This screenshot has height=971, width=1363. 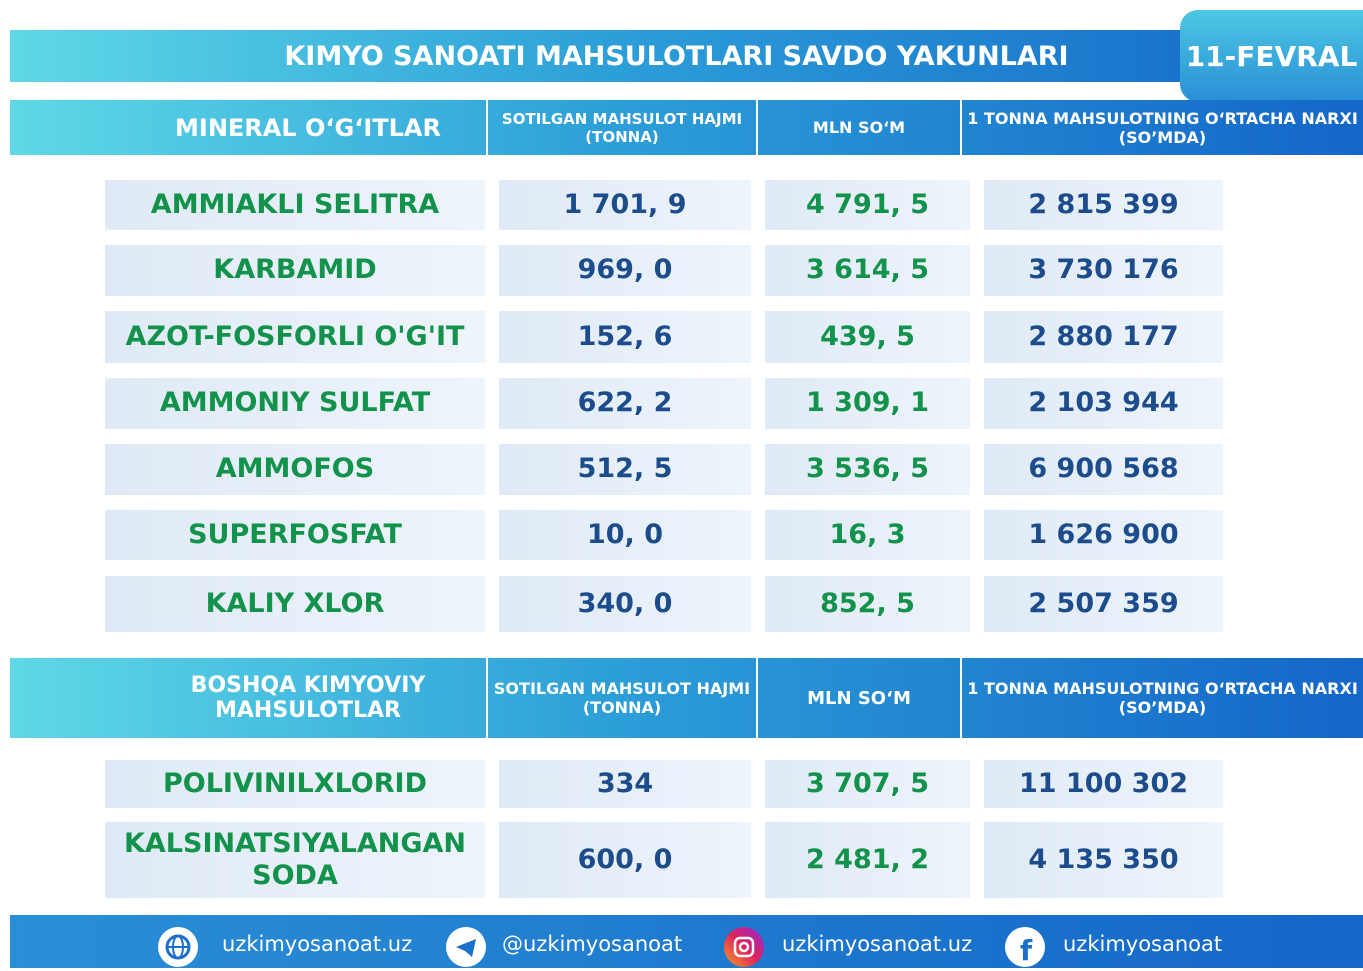 I want to click on footer, so click(x=686, y=941).